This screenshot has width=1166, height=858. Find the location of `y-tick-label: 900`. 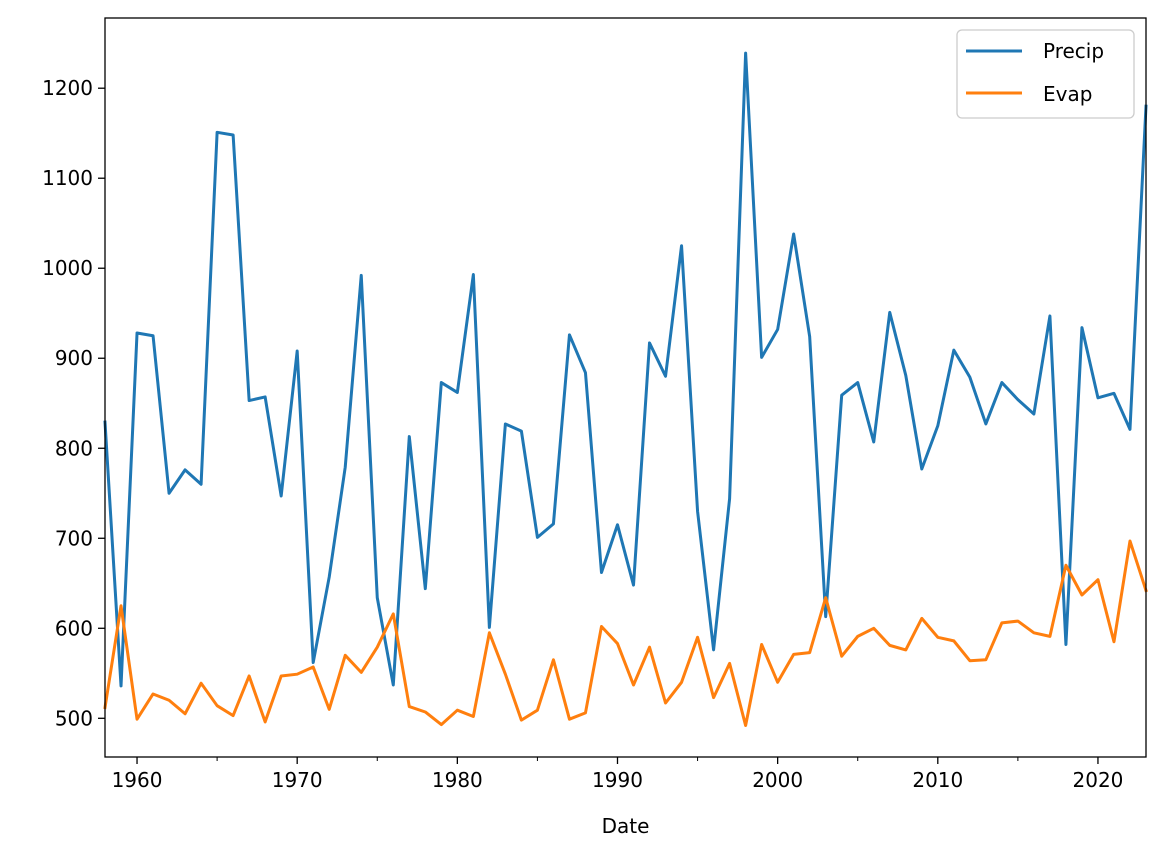

y-tick-label: 900 is located at coordinates (74, 358).